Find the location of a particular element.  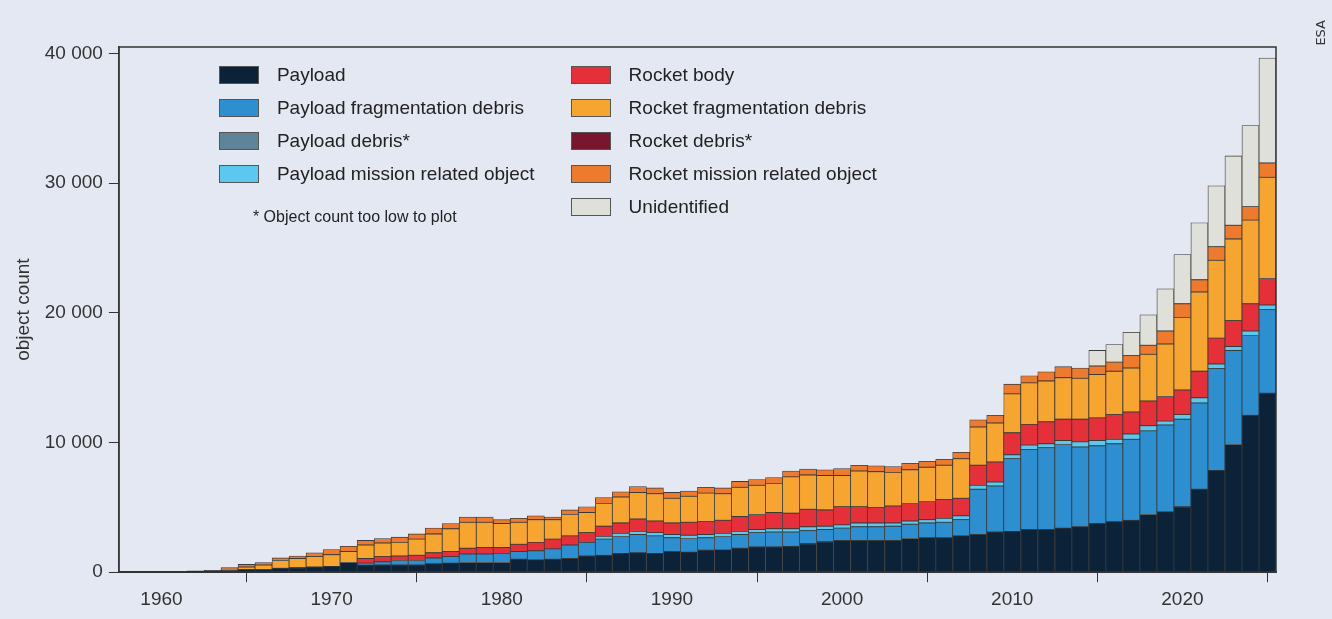

legend-label: Rocket fragmentation debris is located at coordinates (747, 107).